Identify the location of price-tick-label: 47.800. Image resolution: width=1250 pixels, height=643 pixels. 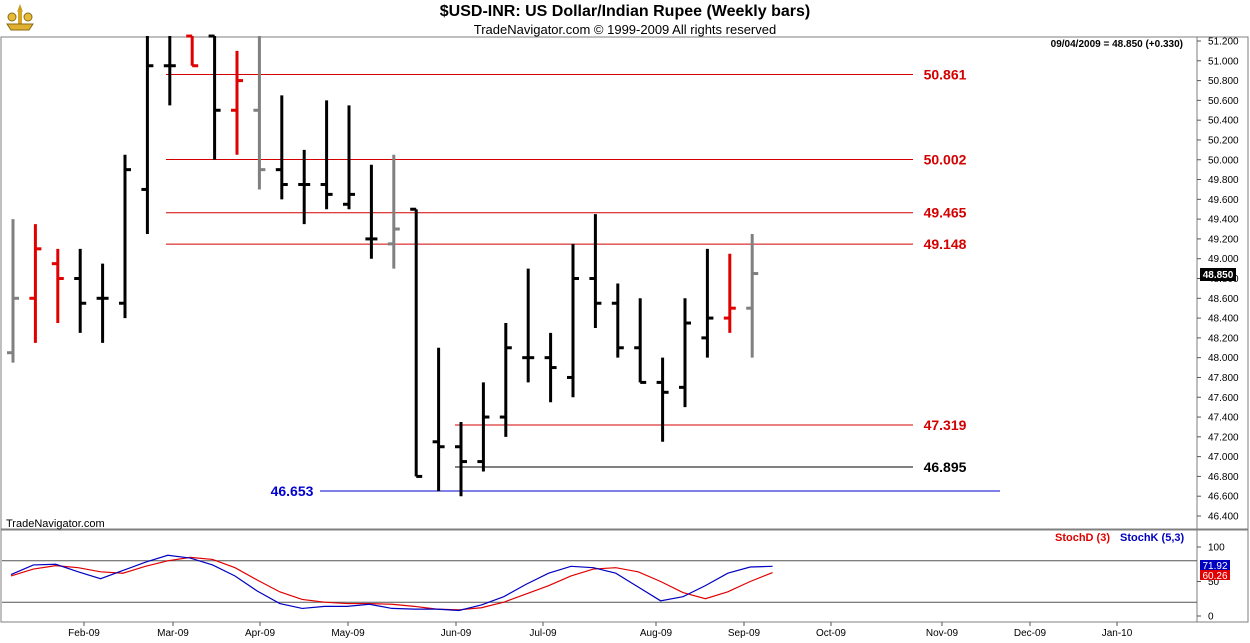
(1223, 378).